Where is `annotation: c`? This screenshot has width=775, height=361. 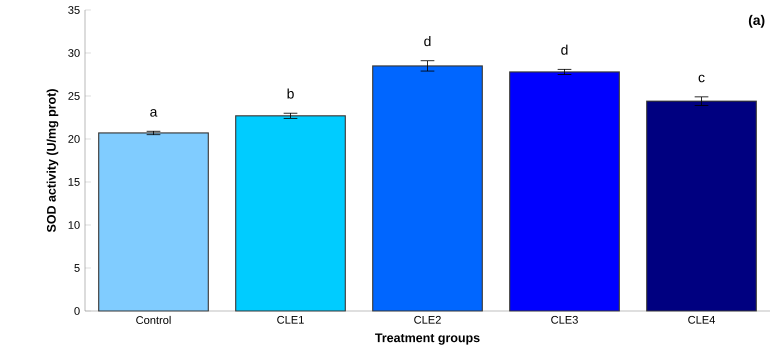
annotation: c is located at coordinates (701, 78).